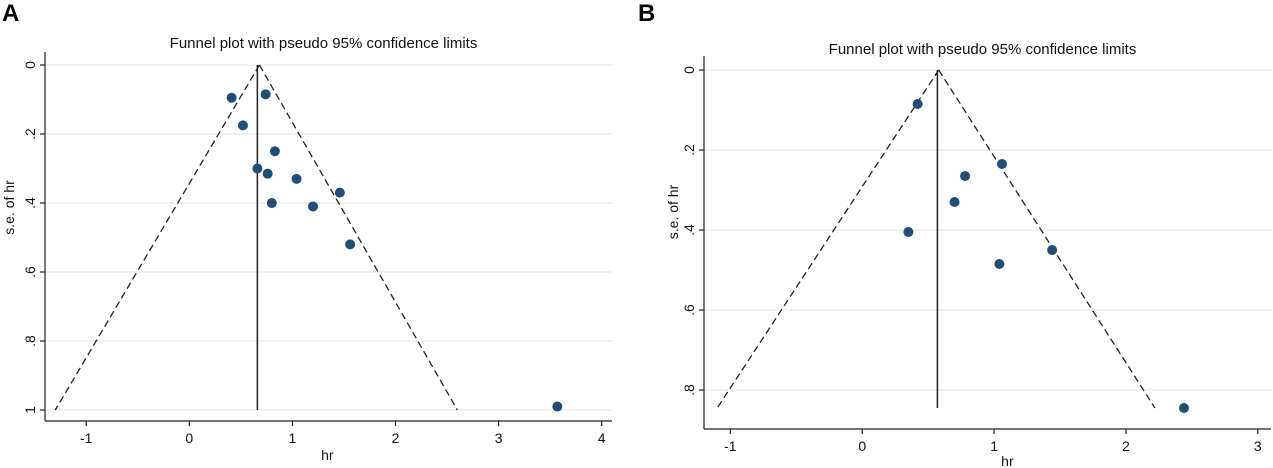 The image size is (1273, 468). Describe the element at coordinates (647, 13) in the screenshot. I see `panel-label: B` at that location.